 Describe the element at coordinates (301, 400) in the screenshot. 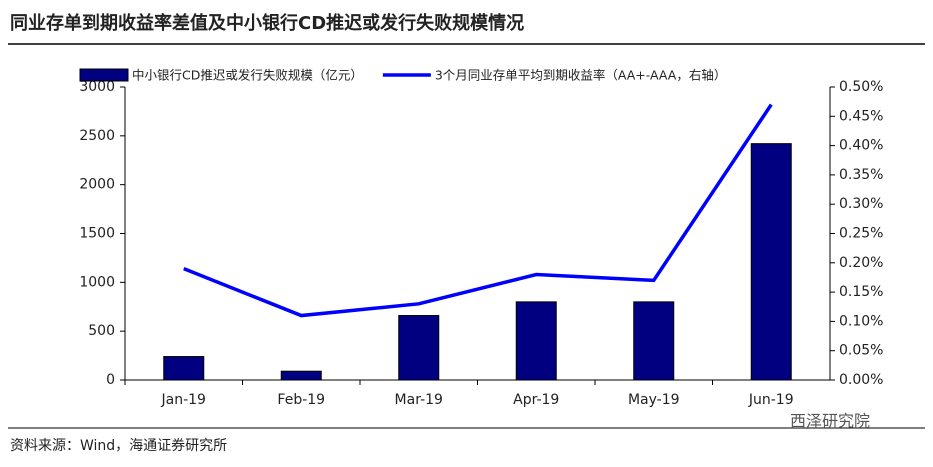

I see `x-tick-label: Feb-19` at that location.